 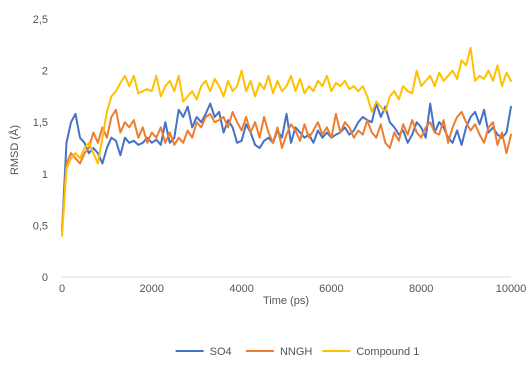 I want to click on x-tick-label: 6000, so click(x=331, y=289).